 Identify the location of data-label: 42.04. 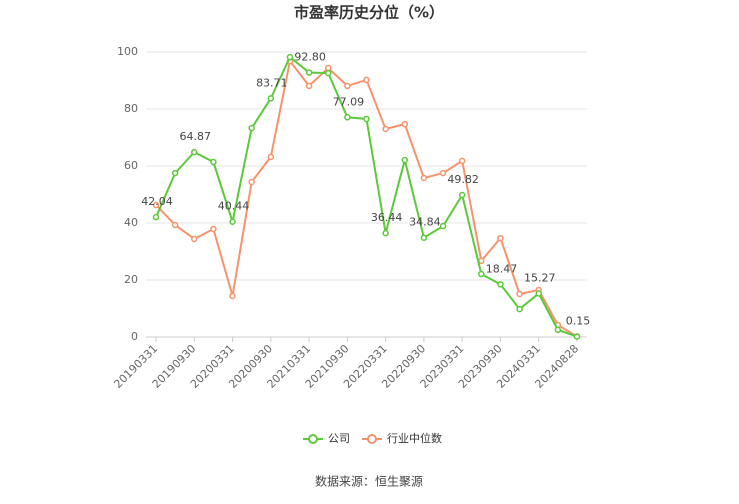
(157, 201).